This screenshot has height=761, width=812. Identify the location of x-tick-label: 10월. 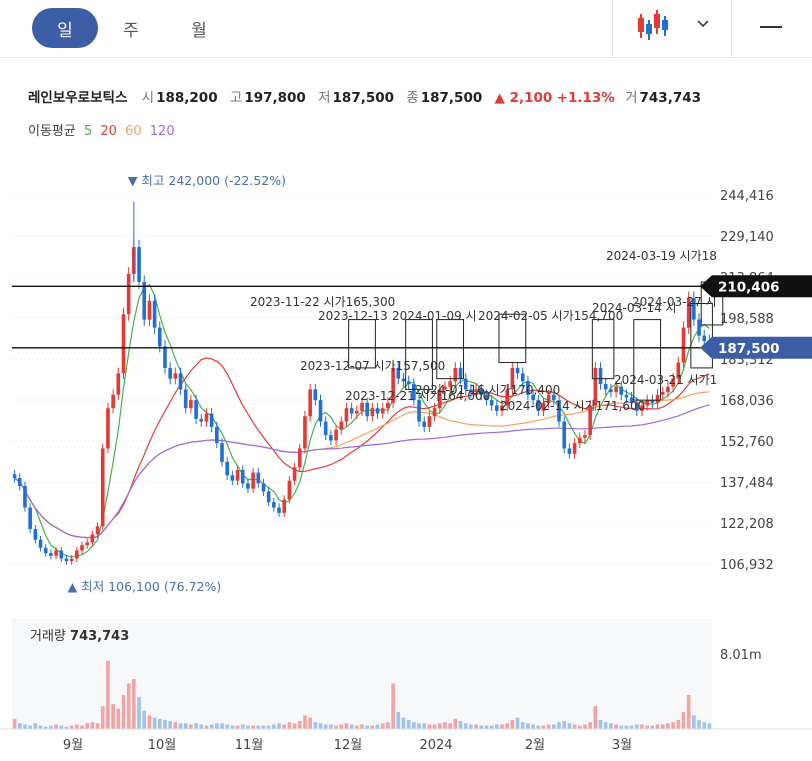
(162, 745).